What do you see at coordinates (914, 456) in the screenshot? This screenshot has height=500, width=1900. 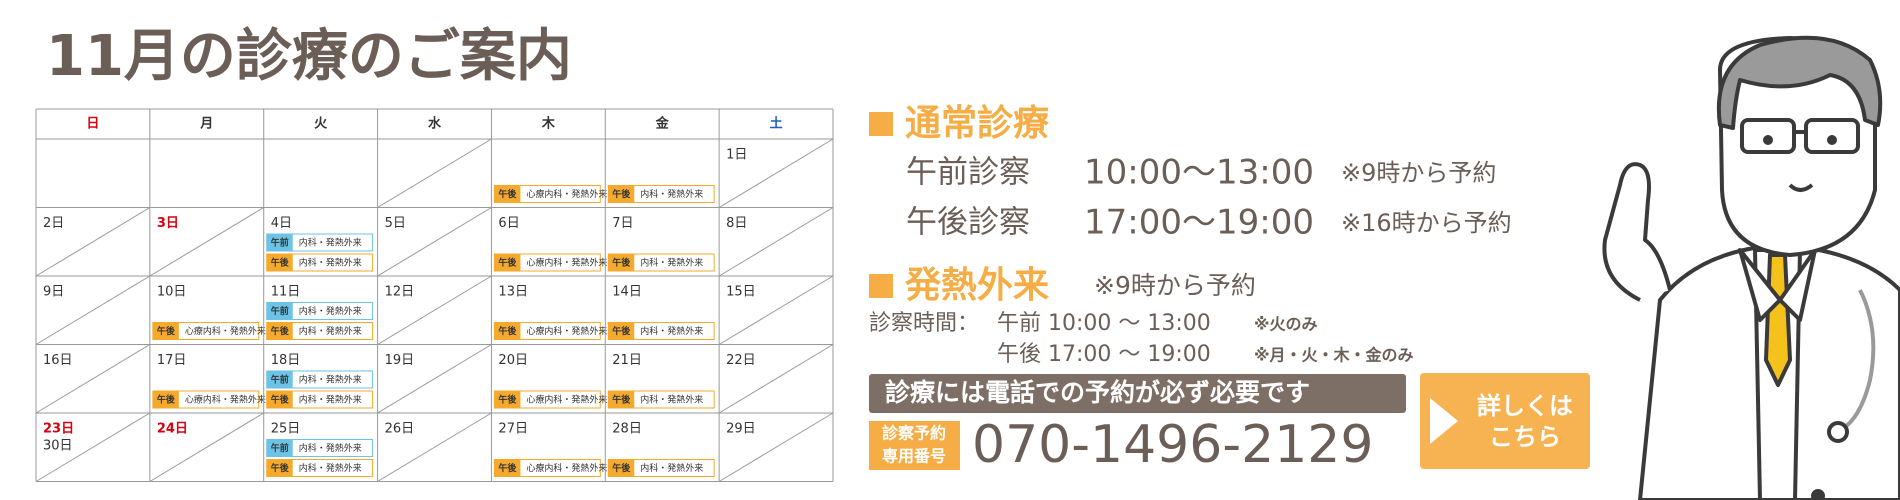 I see `phone-label: 専用番号` at bounding box center [914, 456].